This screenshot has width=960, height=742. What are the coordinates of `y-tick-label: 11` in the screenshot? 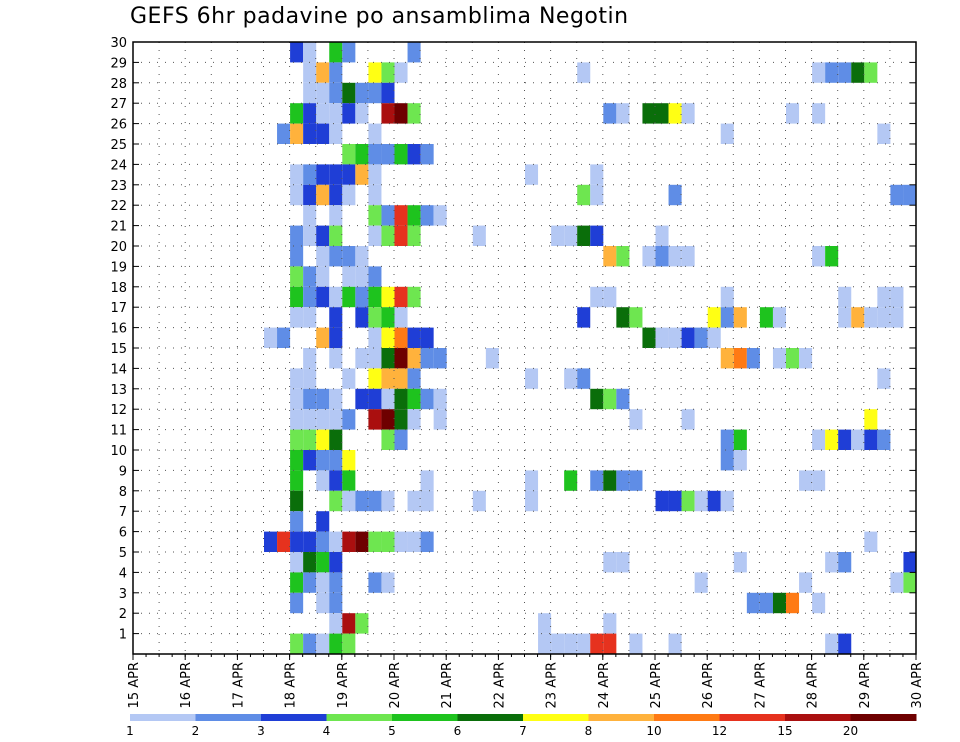 It's located at (118, 431).